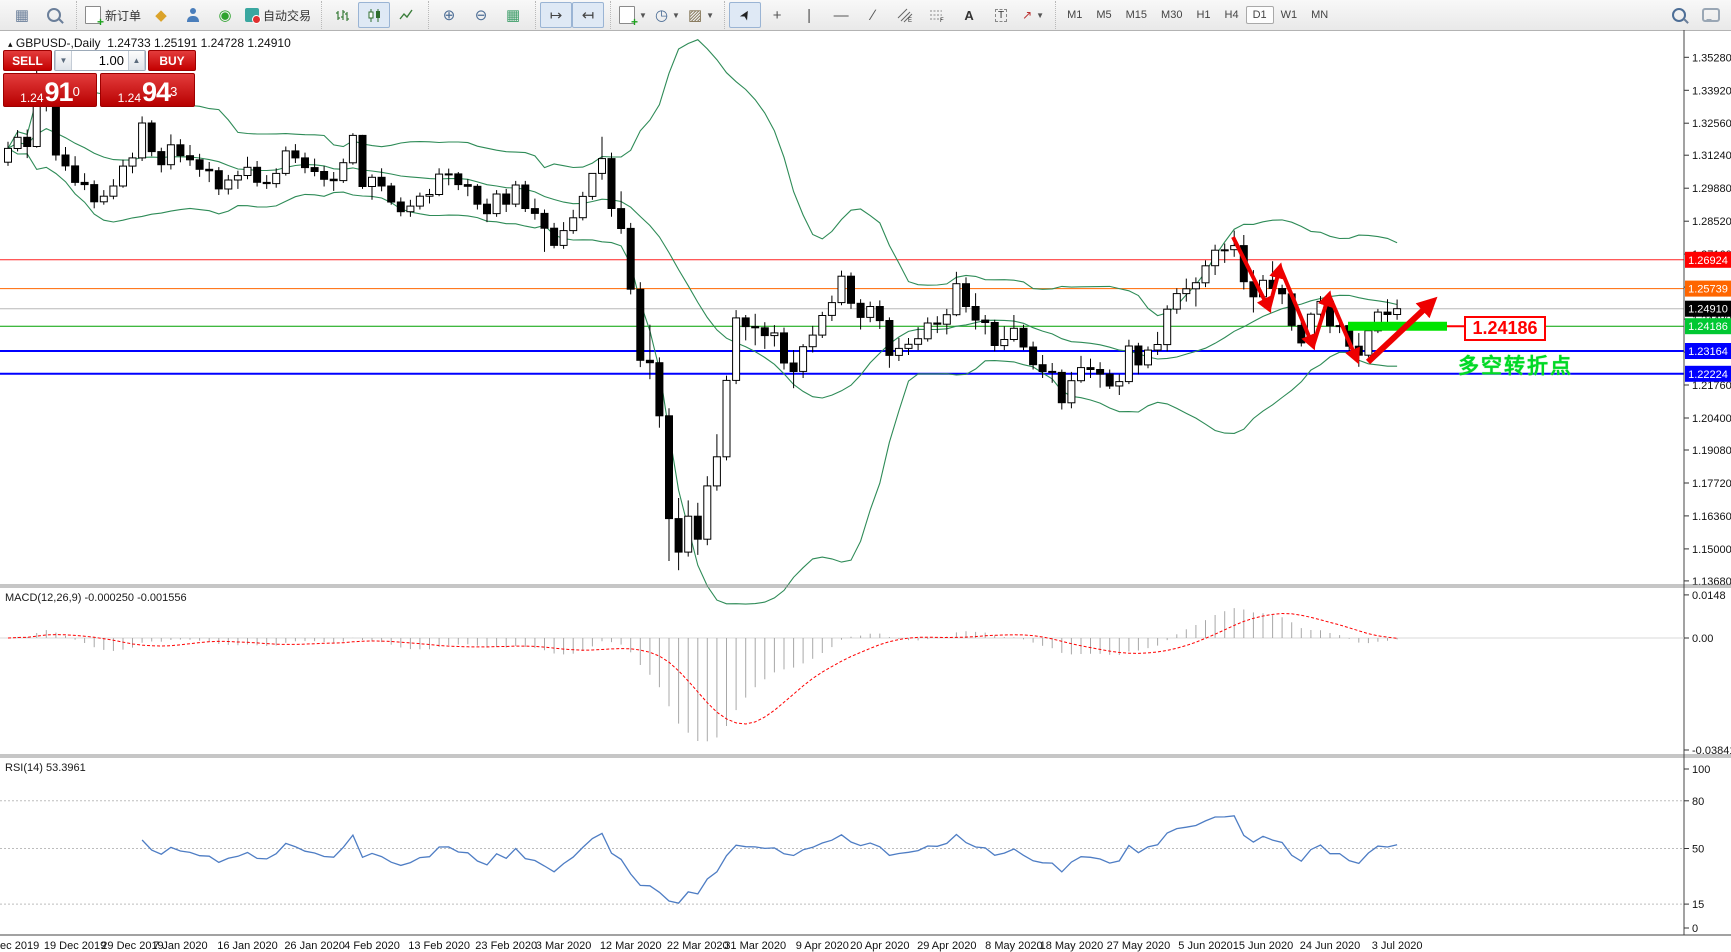 This screenshot has width=1731, height=952. What do you see at coordinates (287, 15) in the screenshot?
I see `autotrading-label: 自动交易` at bounding box center [287, 15].